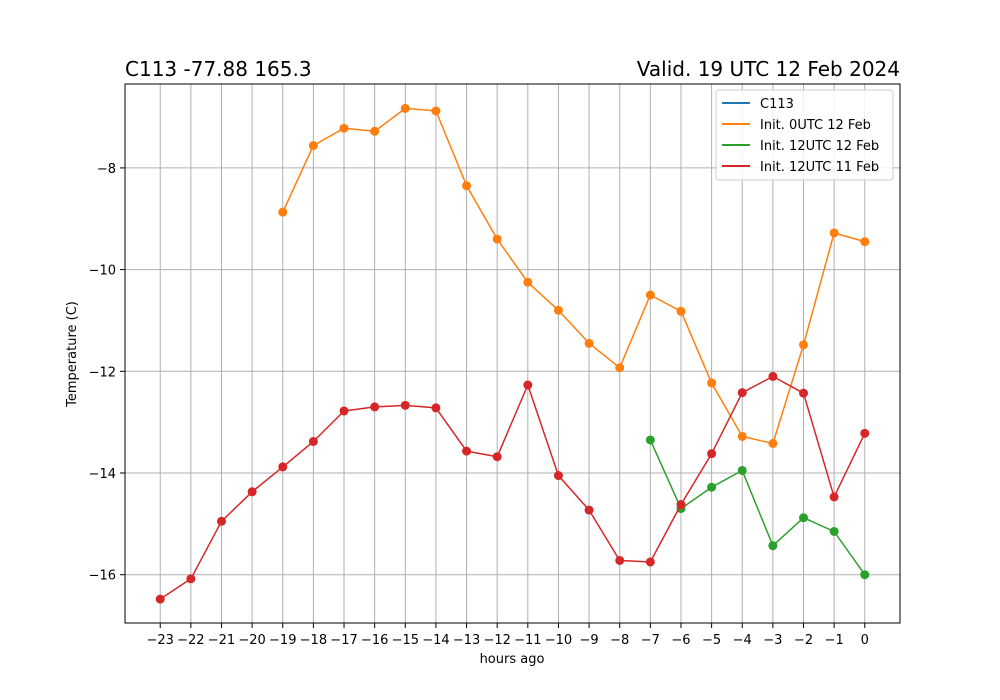 This screenshot has height=700, width=1000. I want to click on y-tick-label: −8, so click(106, 169).